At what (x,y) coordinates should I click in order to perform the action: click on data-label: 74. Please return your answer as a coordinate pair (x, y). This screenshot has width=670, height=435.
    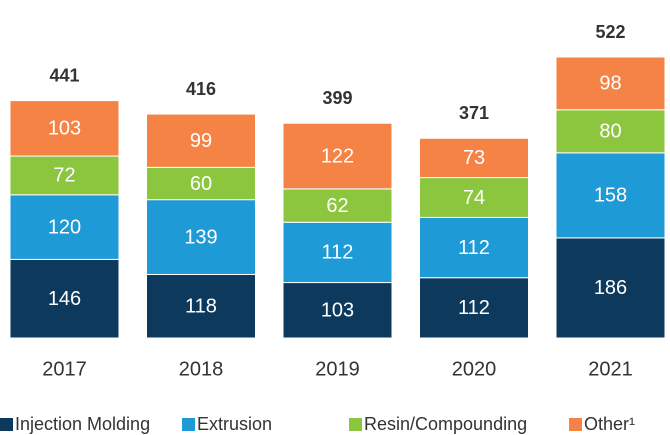
    Looking at the image, I should click on (474, 198).